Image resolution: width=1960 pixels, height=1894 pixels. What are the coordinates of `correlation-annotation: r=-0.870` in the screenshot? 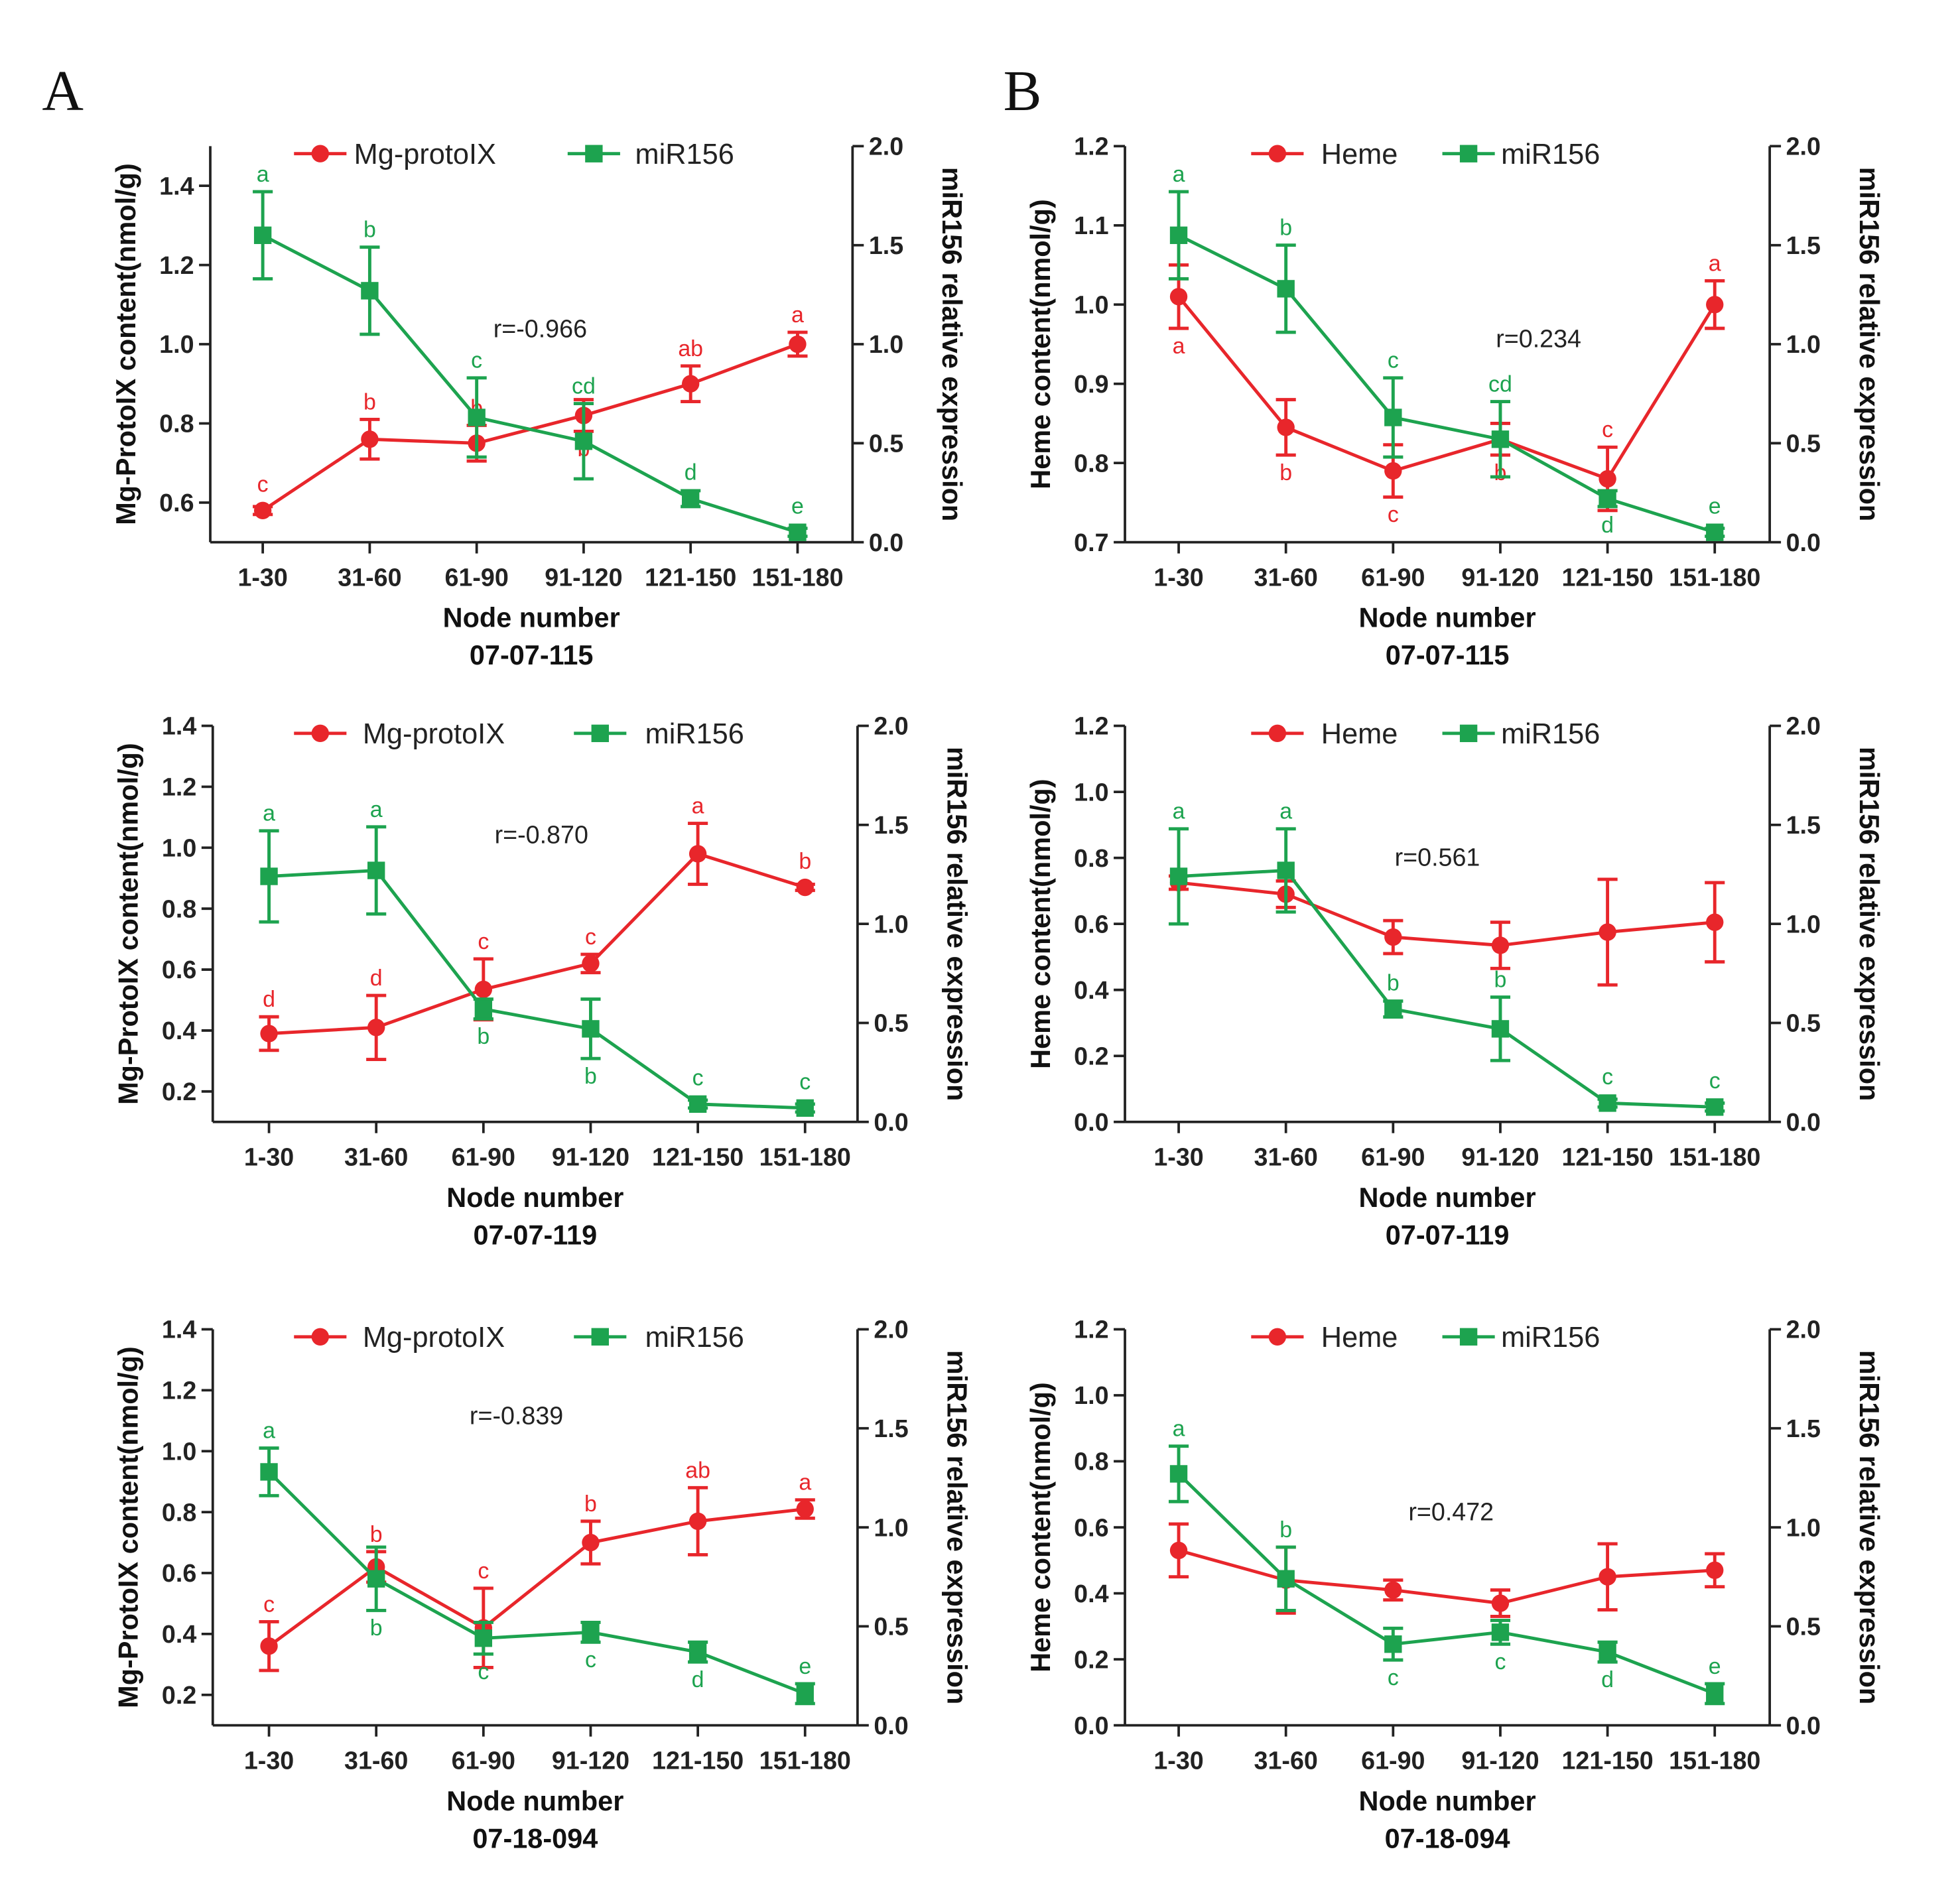 It's located at (541, 835).